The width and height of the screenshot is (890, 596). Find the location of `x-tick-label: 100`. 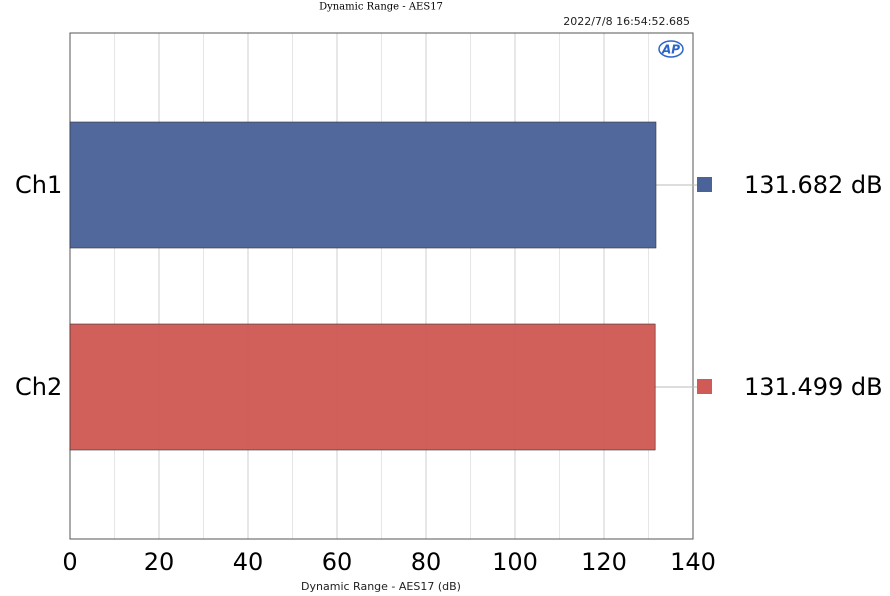

x-tick-label: 100 is located at coordinates (515, 562).